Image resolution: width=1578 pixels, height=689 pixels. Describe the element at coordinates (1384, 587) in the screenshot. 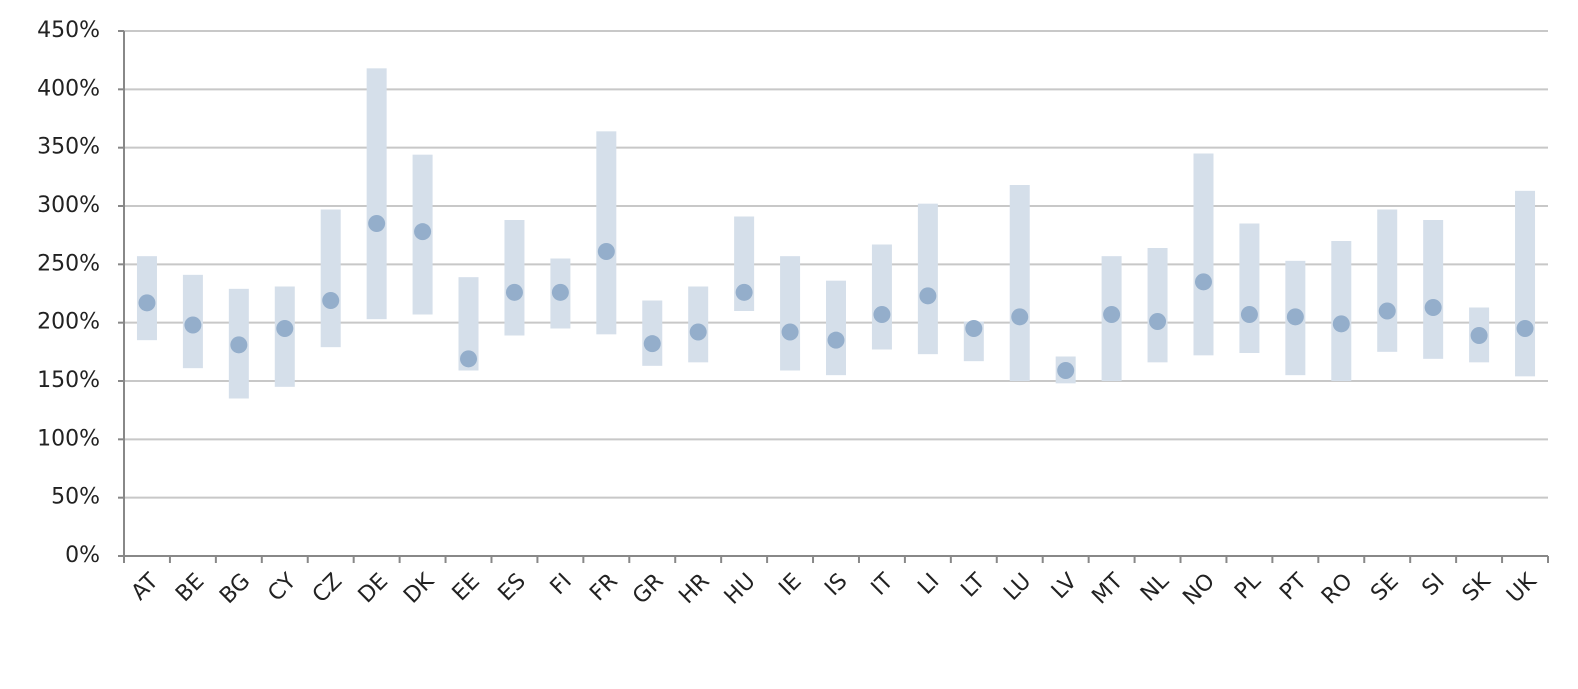

I see `x-tick-label: SE` at that location.